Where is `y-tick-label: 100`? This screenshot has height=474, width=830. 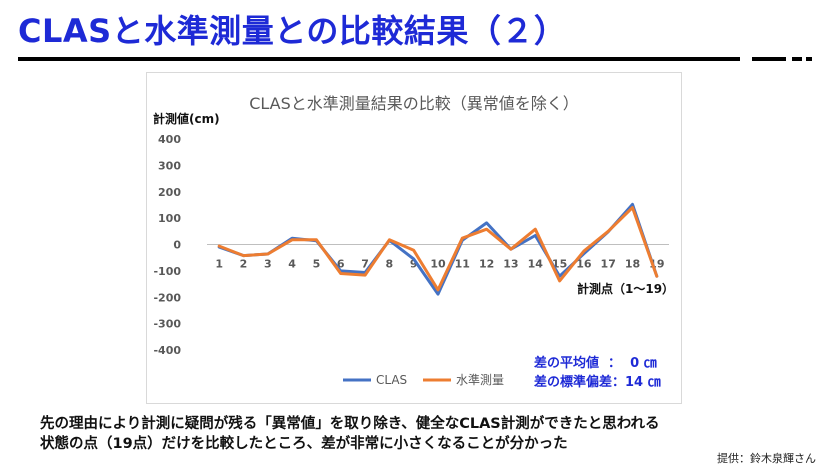 y-tick-label: 100 is located at coordinates (169, 218).